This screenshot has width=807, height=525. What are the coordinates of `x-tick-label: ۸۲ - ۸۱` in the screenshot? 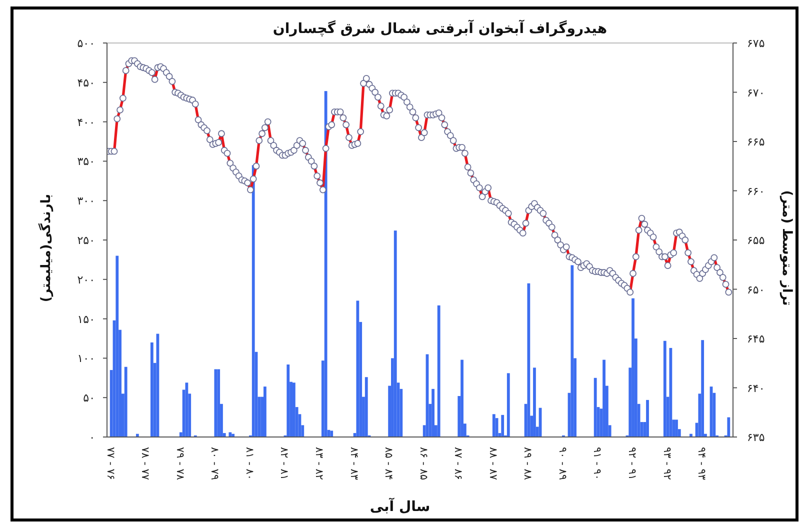 It's located at (284, 463).